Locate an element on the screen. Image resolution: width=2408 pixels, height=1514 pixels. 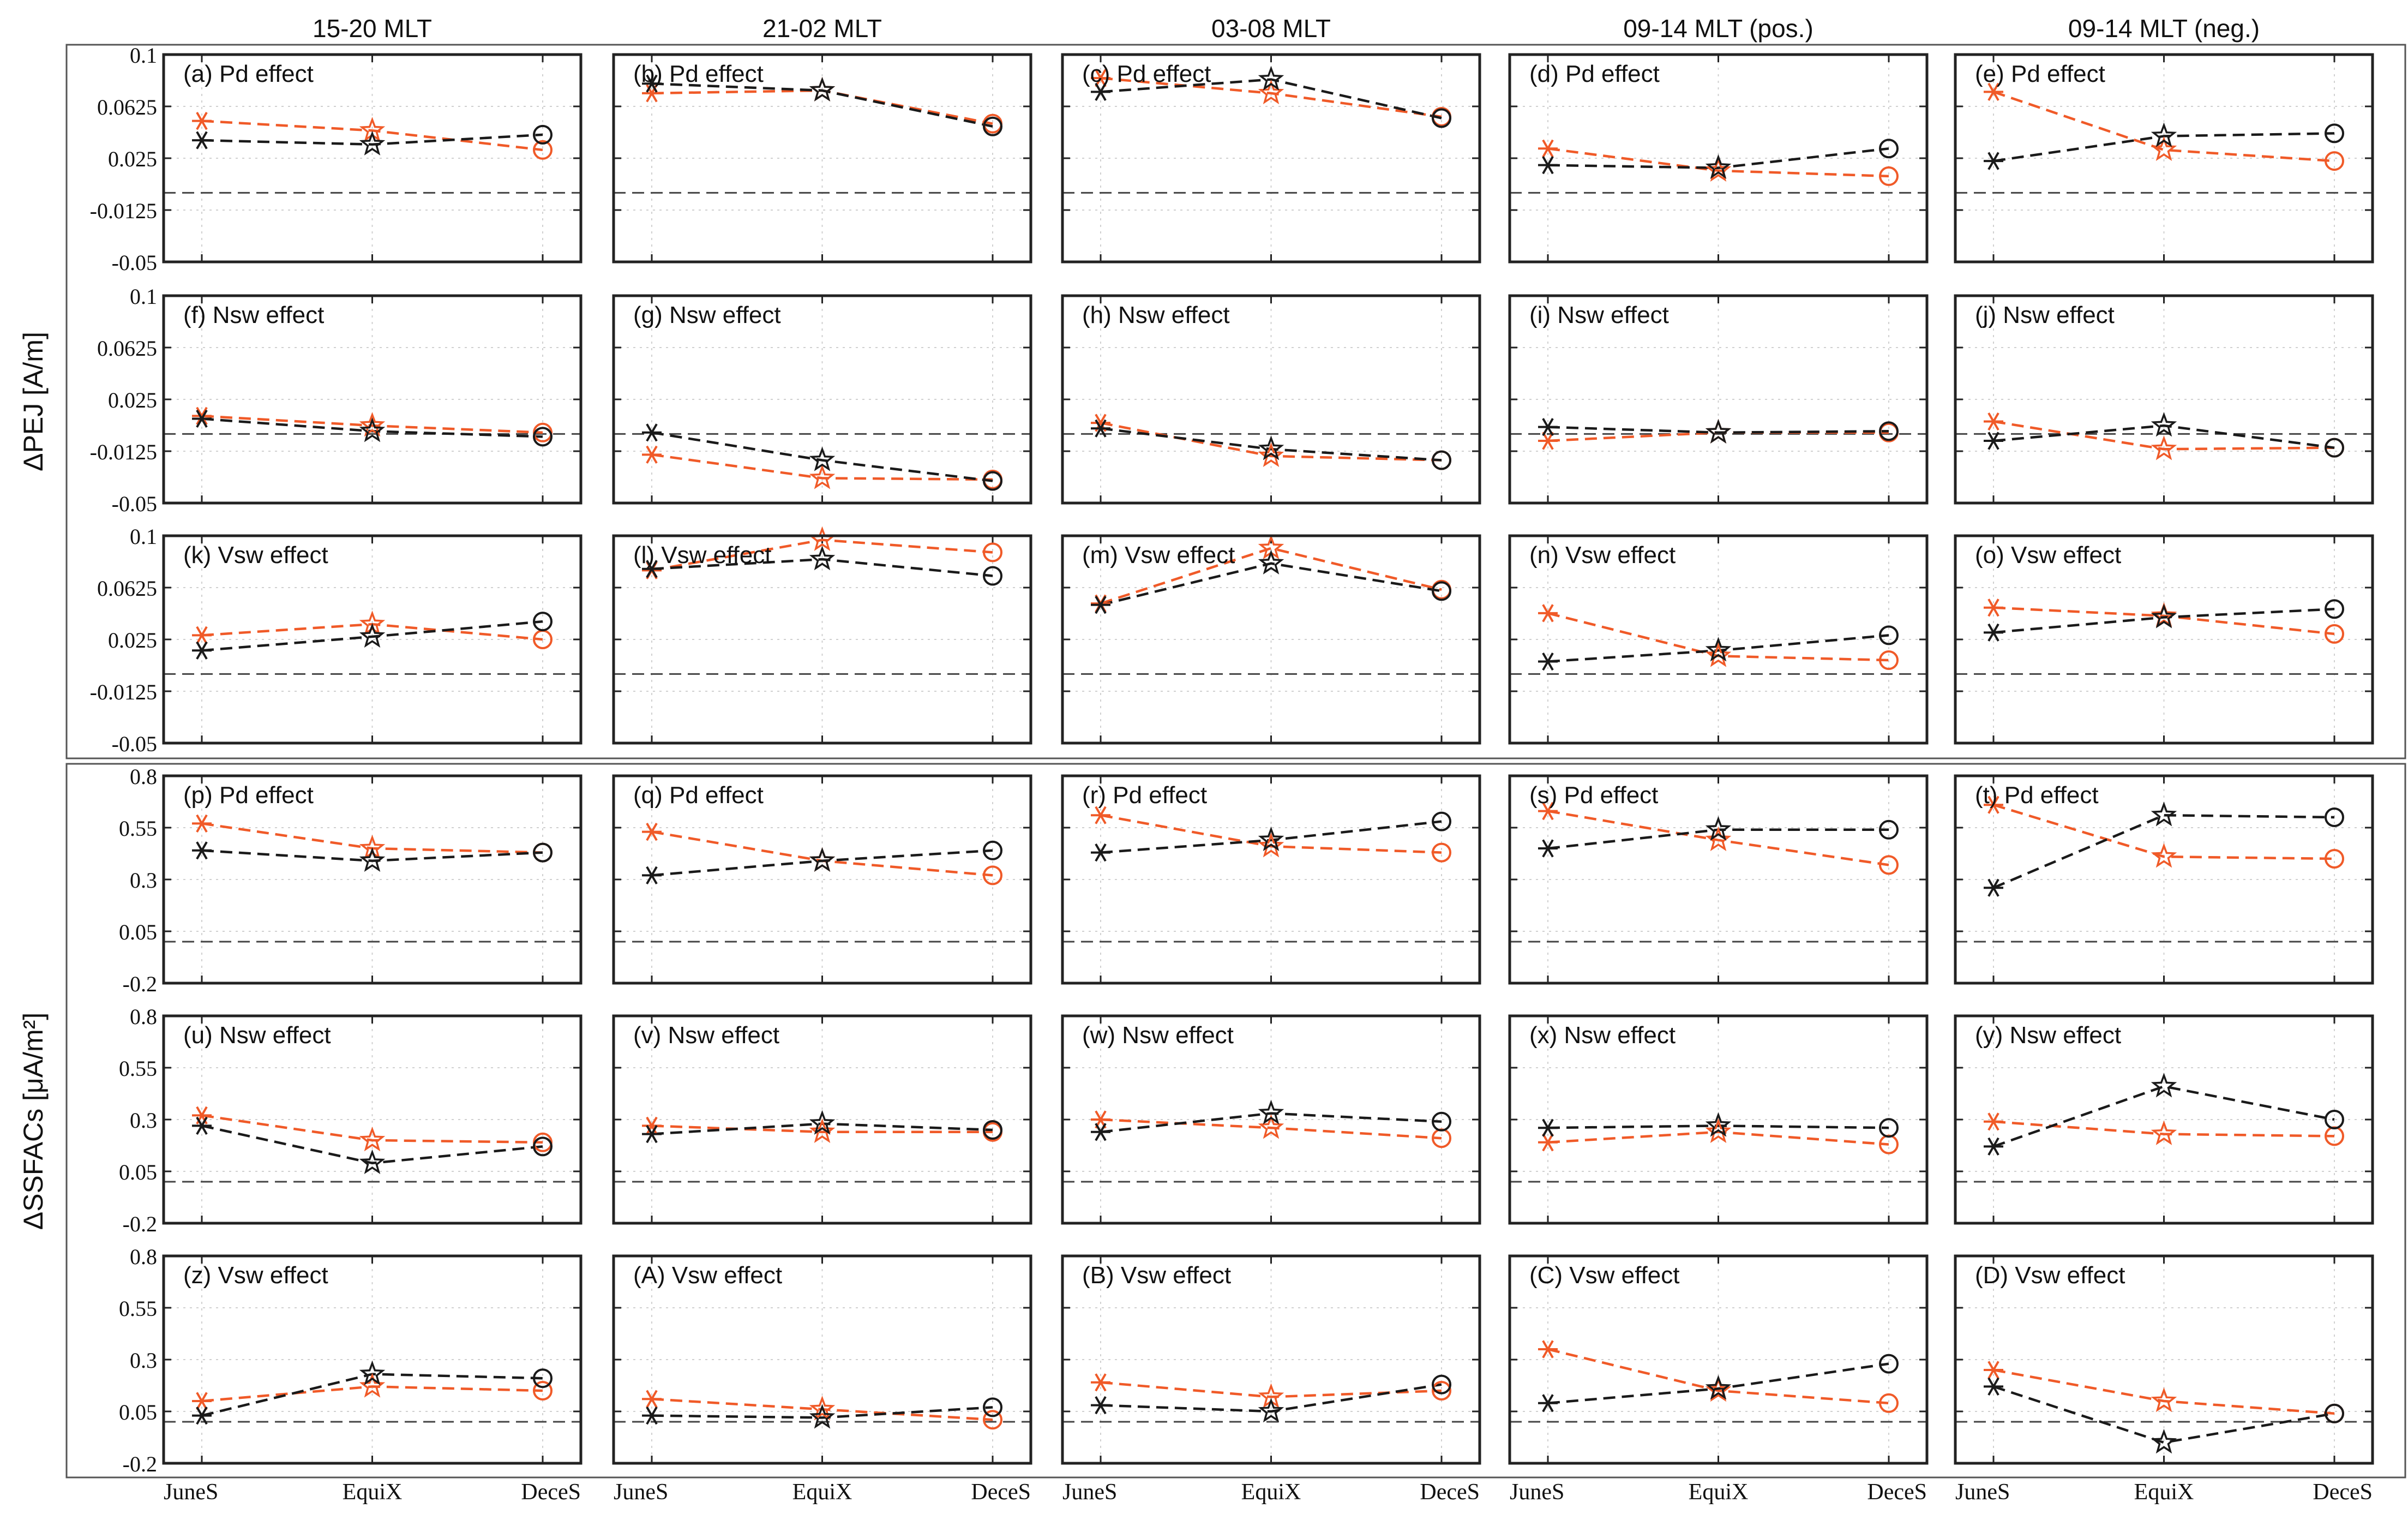
panel: (y) Nsw effect is located at coordinates (2164, 1119).